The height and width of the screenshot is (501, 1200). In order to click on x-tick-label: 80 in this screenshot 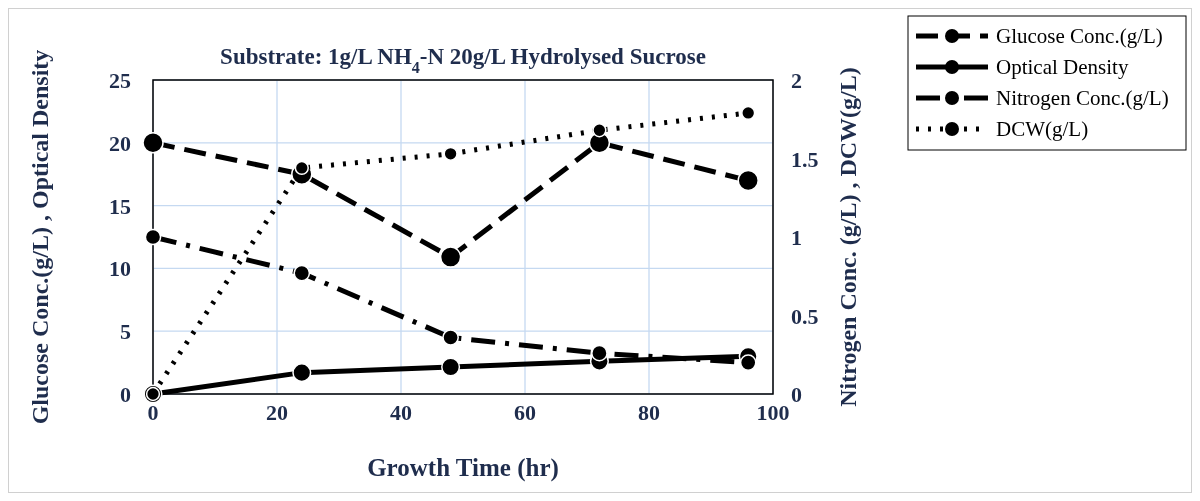, I will do `click(649, 412)`.